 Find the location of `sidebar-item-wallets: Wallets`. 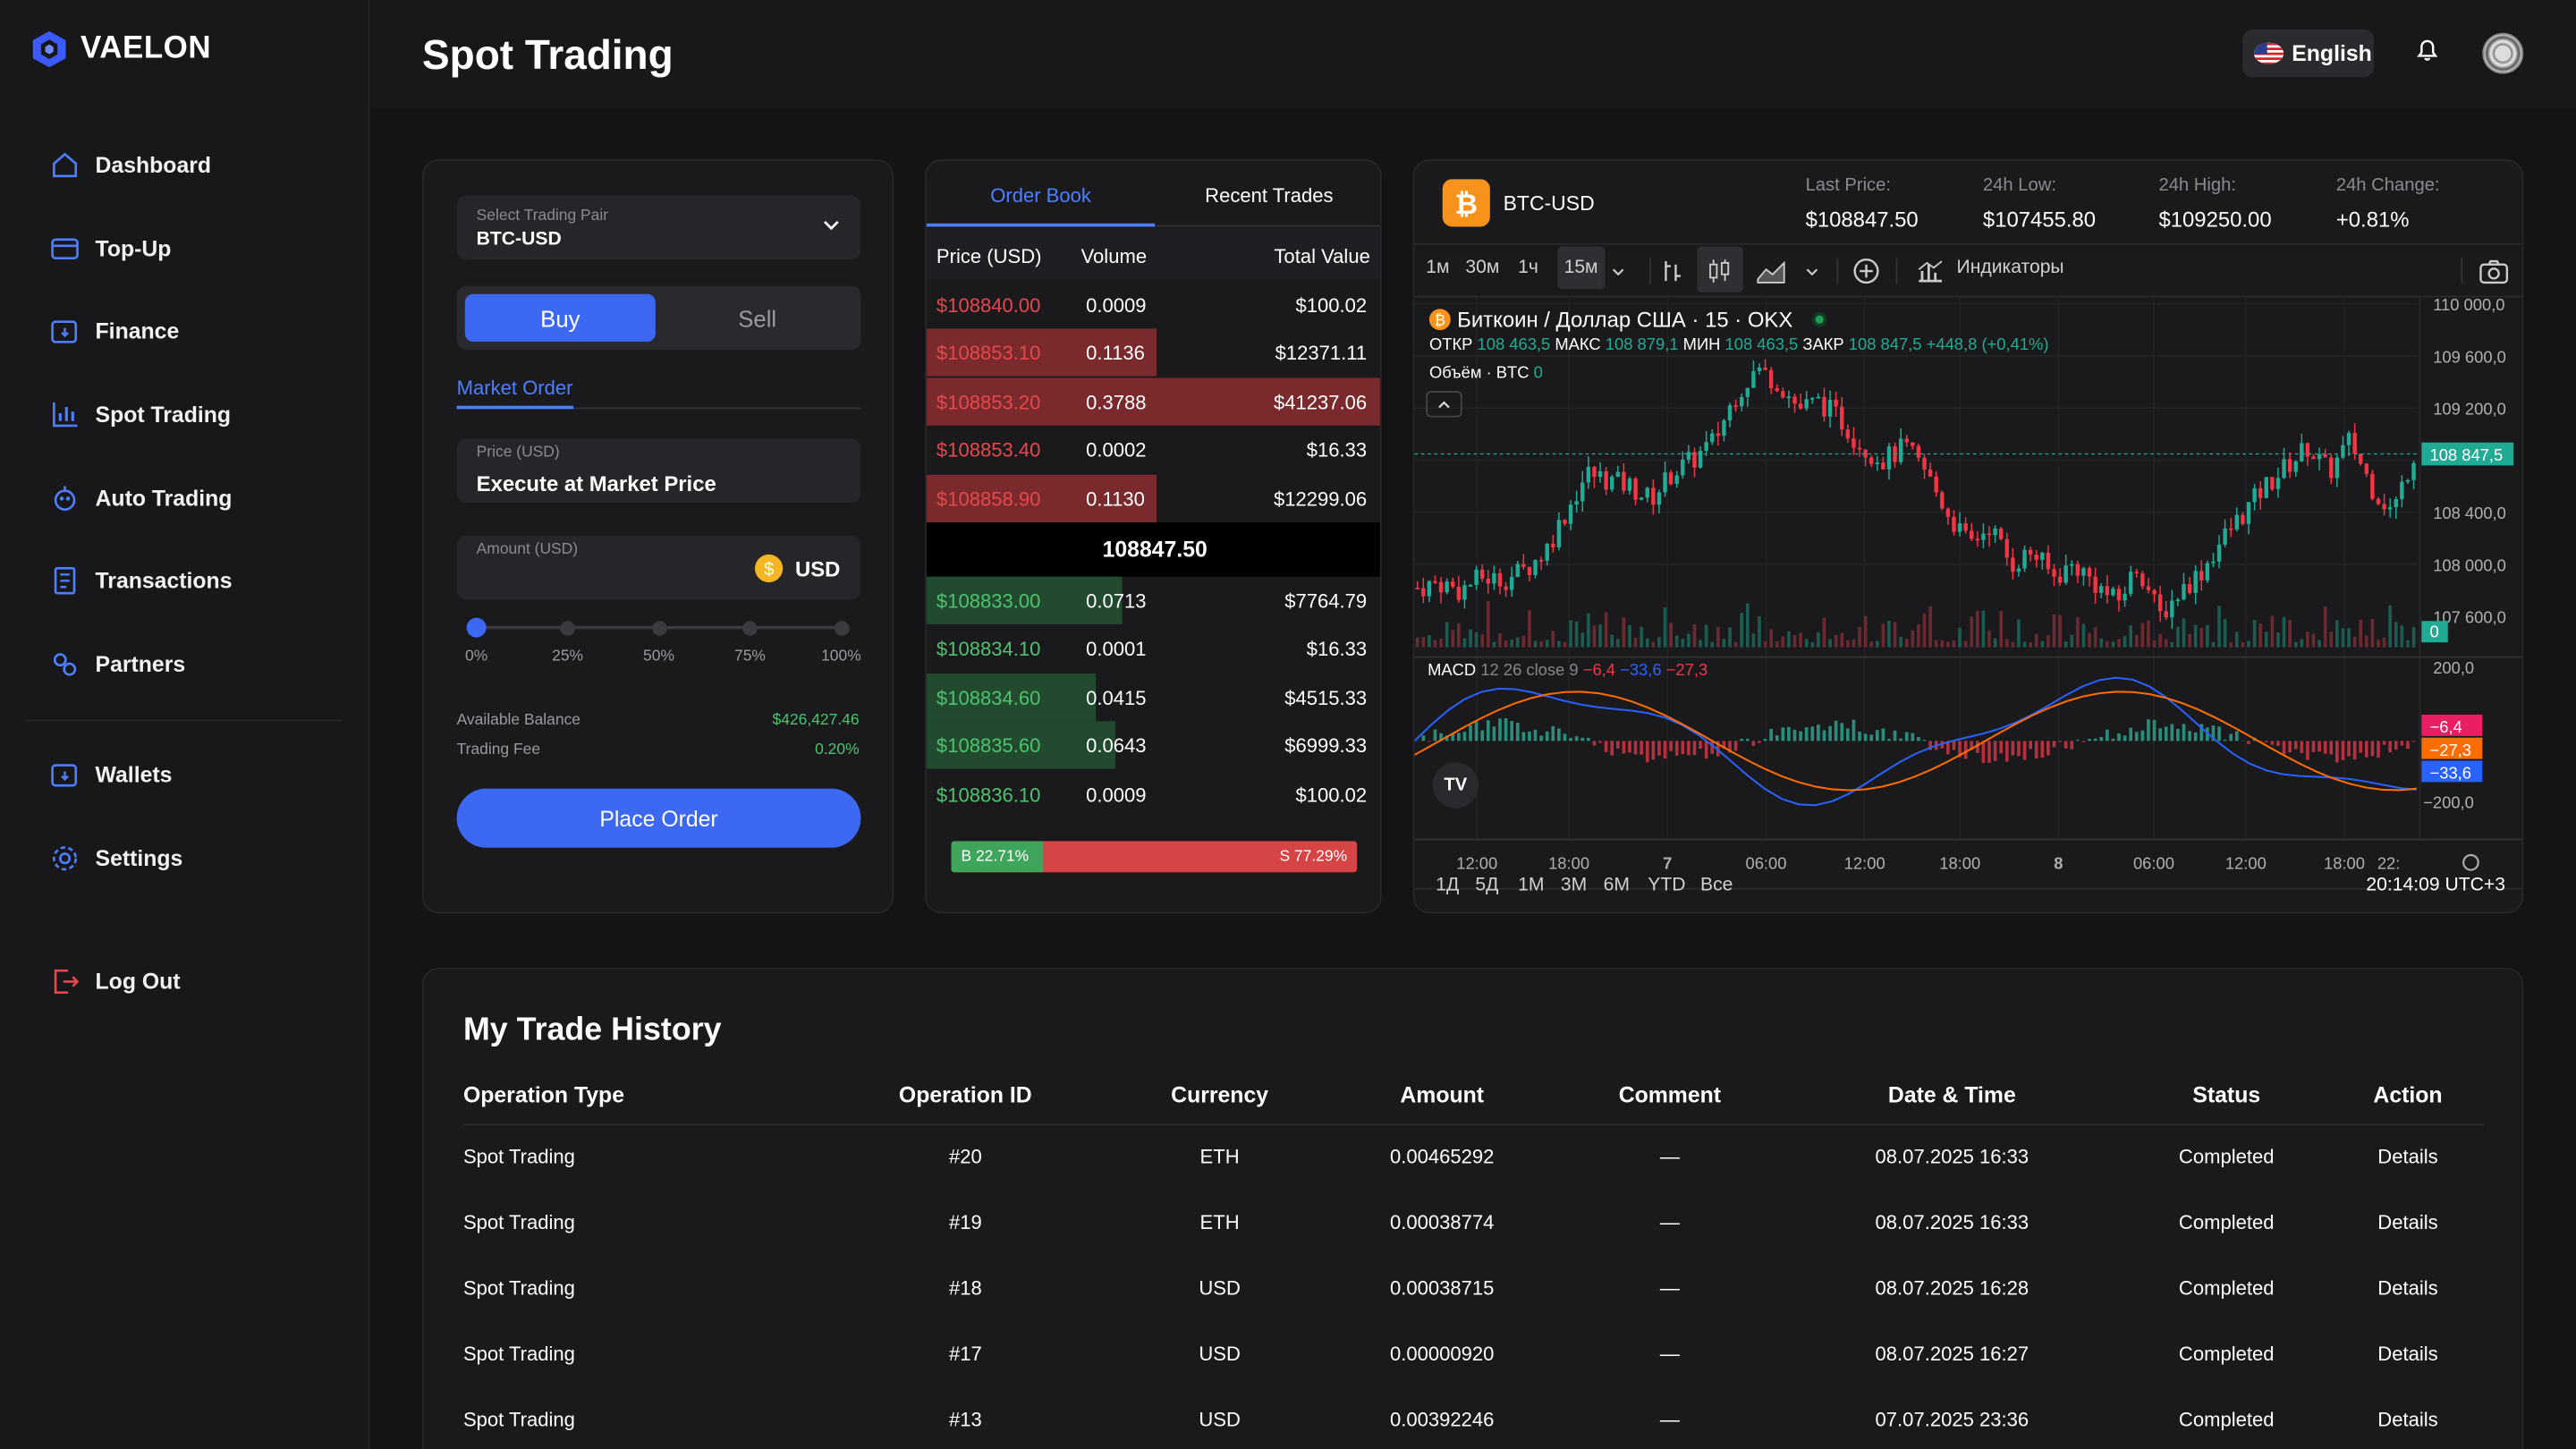

sidebar-item-wallets: Wallets is located at coordinates (110, 775).